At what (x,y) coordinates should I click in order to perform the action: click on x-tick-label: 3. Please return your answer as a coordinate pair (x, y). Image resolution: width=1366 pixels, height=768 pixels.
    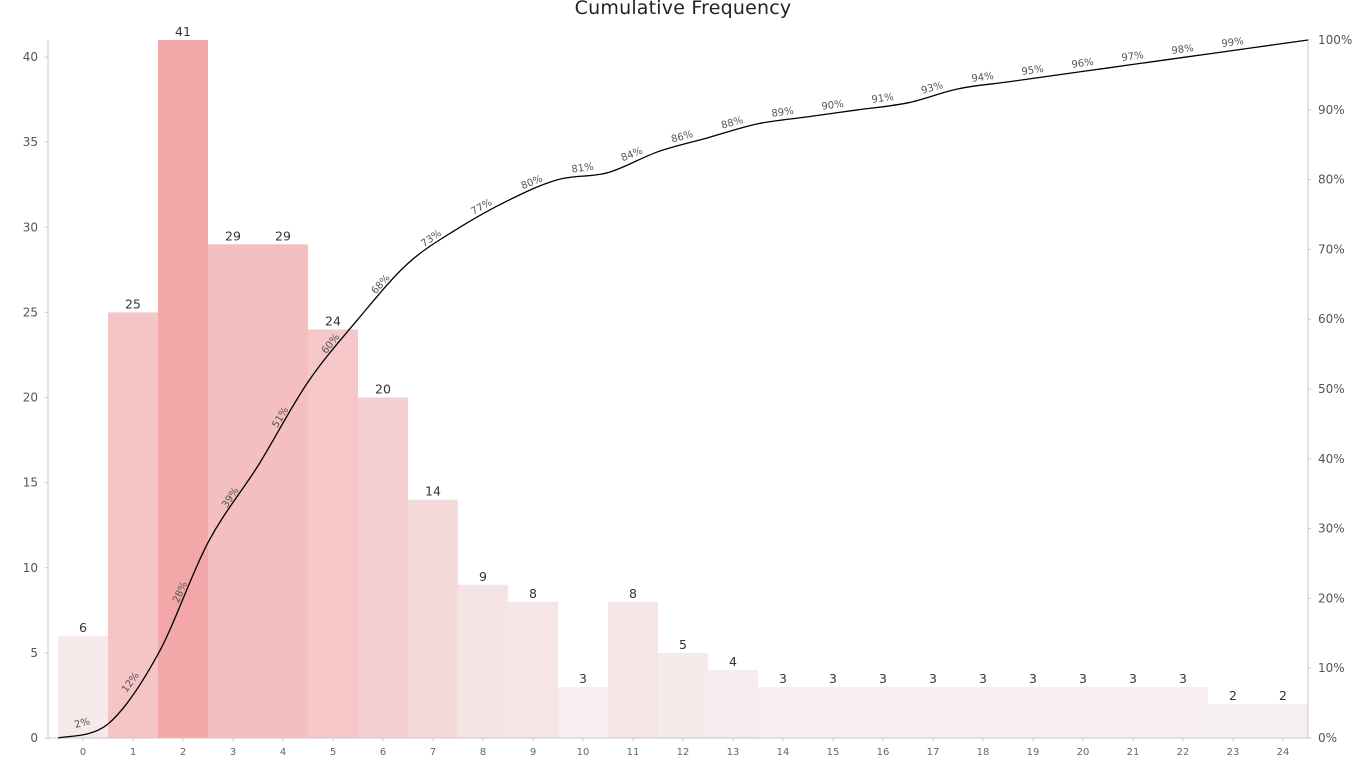
    Looking at the image, I should click on (233, 752).